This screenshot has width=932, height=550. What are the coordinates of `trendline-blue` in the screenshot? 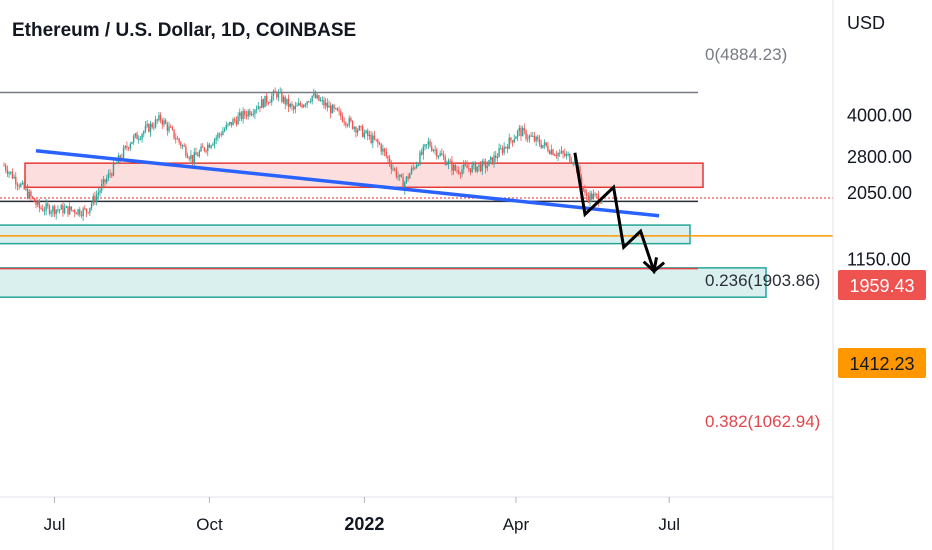 It's located at (347, 183).